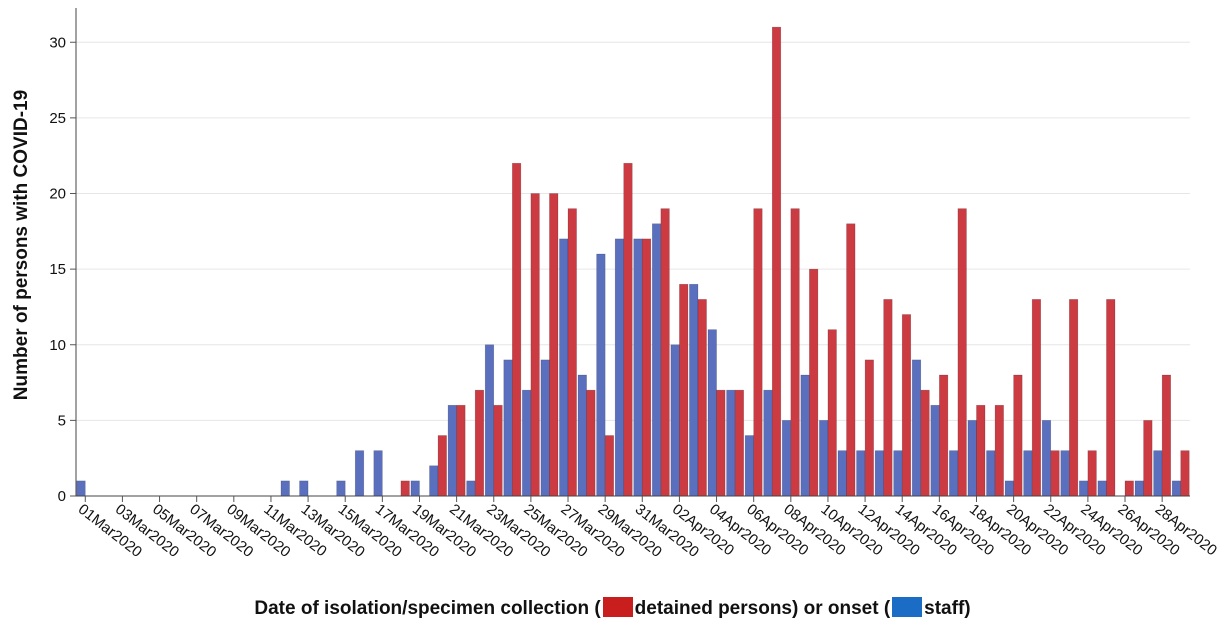  I want to click on y-tick-label: 20, so click(57, 194).